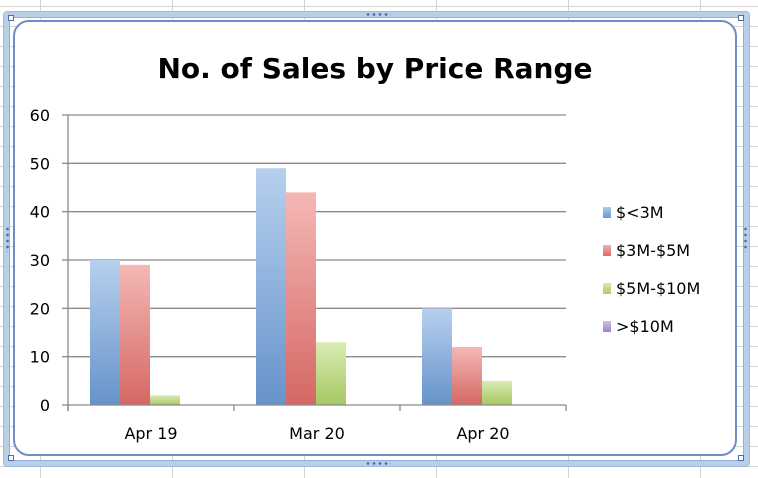 The image size is (758, 478). I want to click on bottom-left-resize-handle, so click(11, 458).